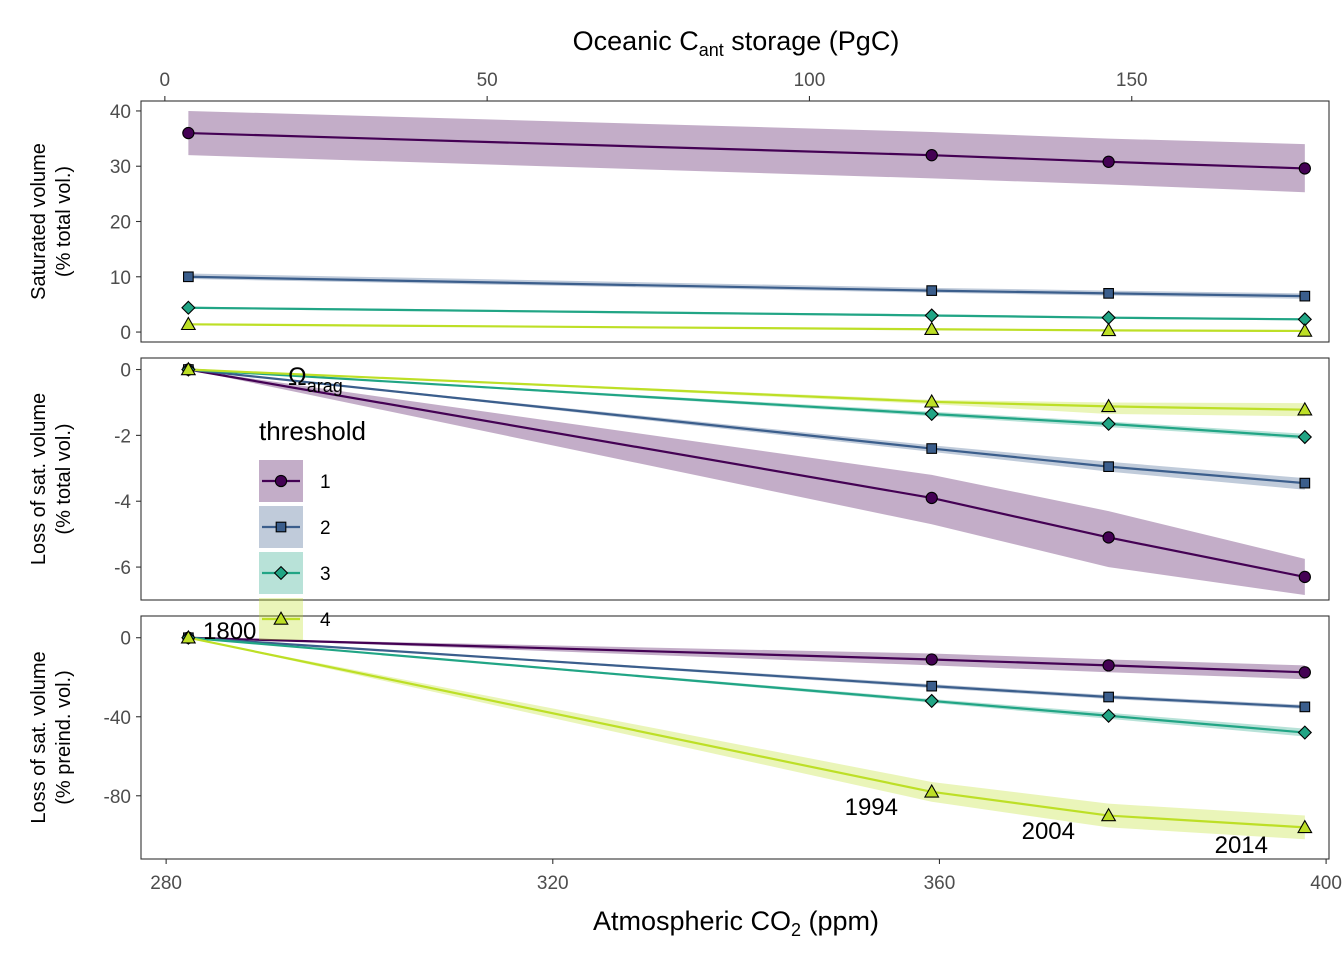 The height and width of the screenshot is (960, 1344). What do you see at coordinates (736, 43) in the screenshot?
I see `top-axis-title: Oceanic Cant storage (PgC)` at bounding box center [736, 43].